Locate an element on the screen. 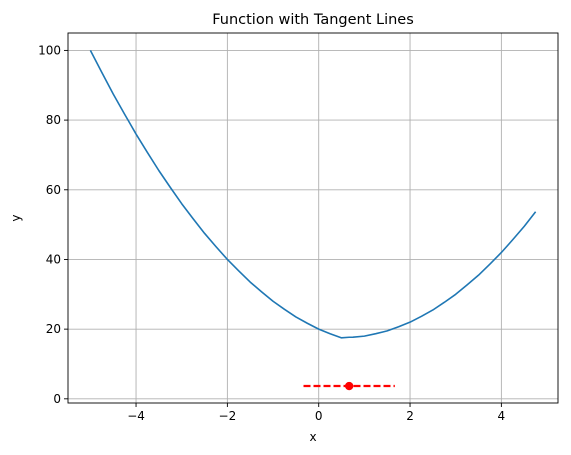 The width and height of the screenshot is (571, 455). tangent-point is located at coordinates (349, 386).